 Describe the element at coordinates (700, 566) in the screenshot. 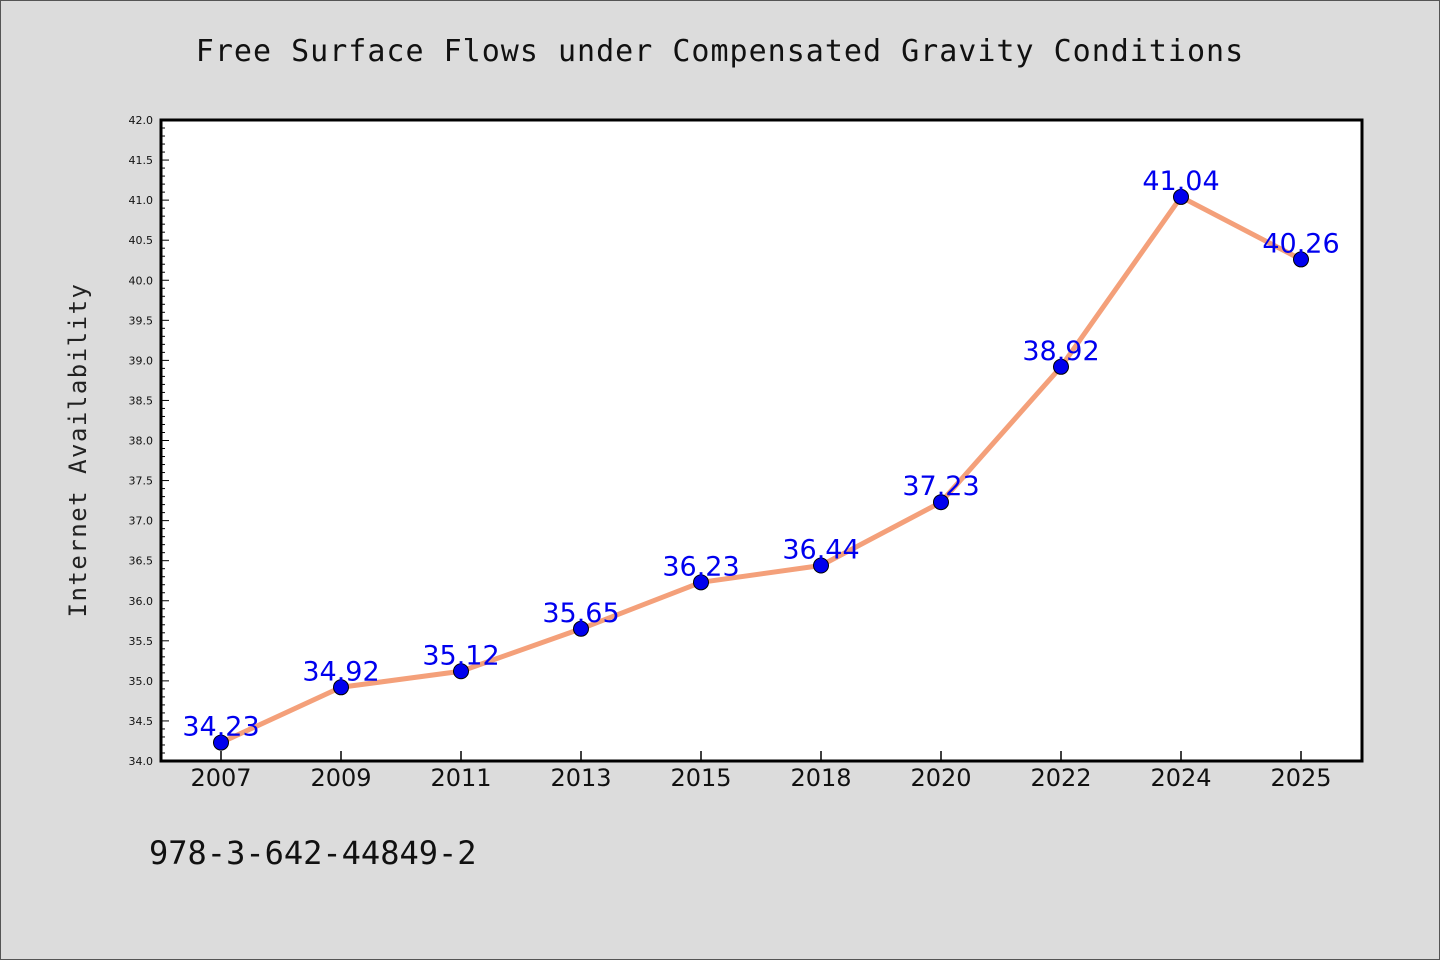

I see `data-label: 36.23` at that location.